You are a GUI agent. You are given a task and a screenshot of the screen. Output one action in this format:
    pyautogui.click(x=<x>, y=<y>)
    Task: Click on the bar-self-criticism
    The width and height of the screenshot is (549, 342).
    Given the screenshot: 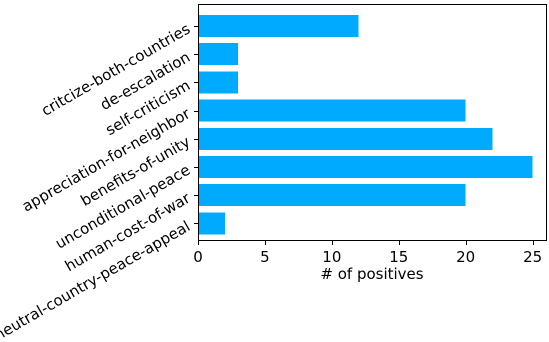 What is the action you would take?
    pyautogui.click(x=218, y=82)
    